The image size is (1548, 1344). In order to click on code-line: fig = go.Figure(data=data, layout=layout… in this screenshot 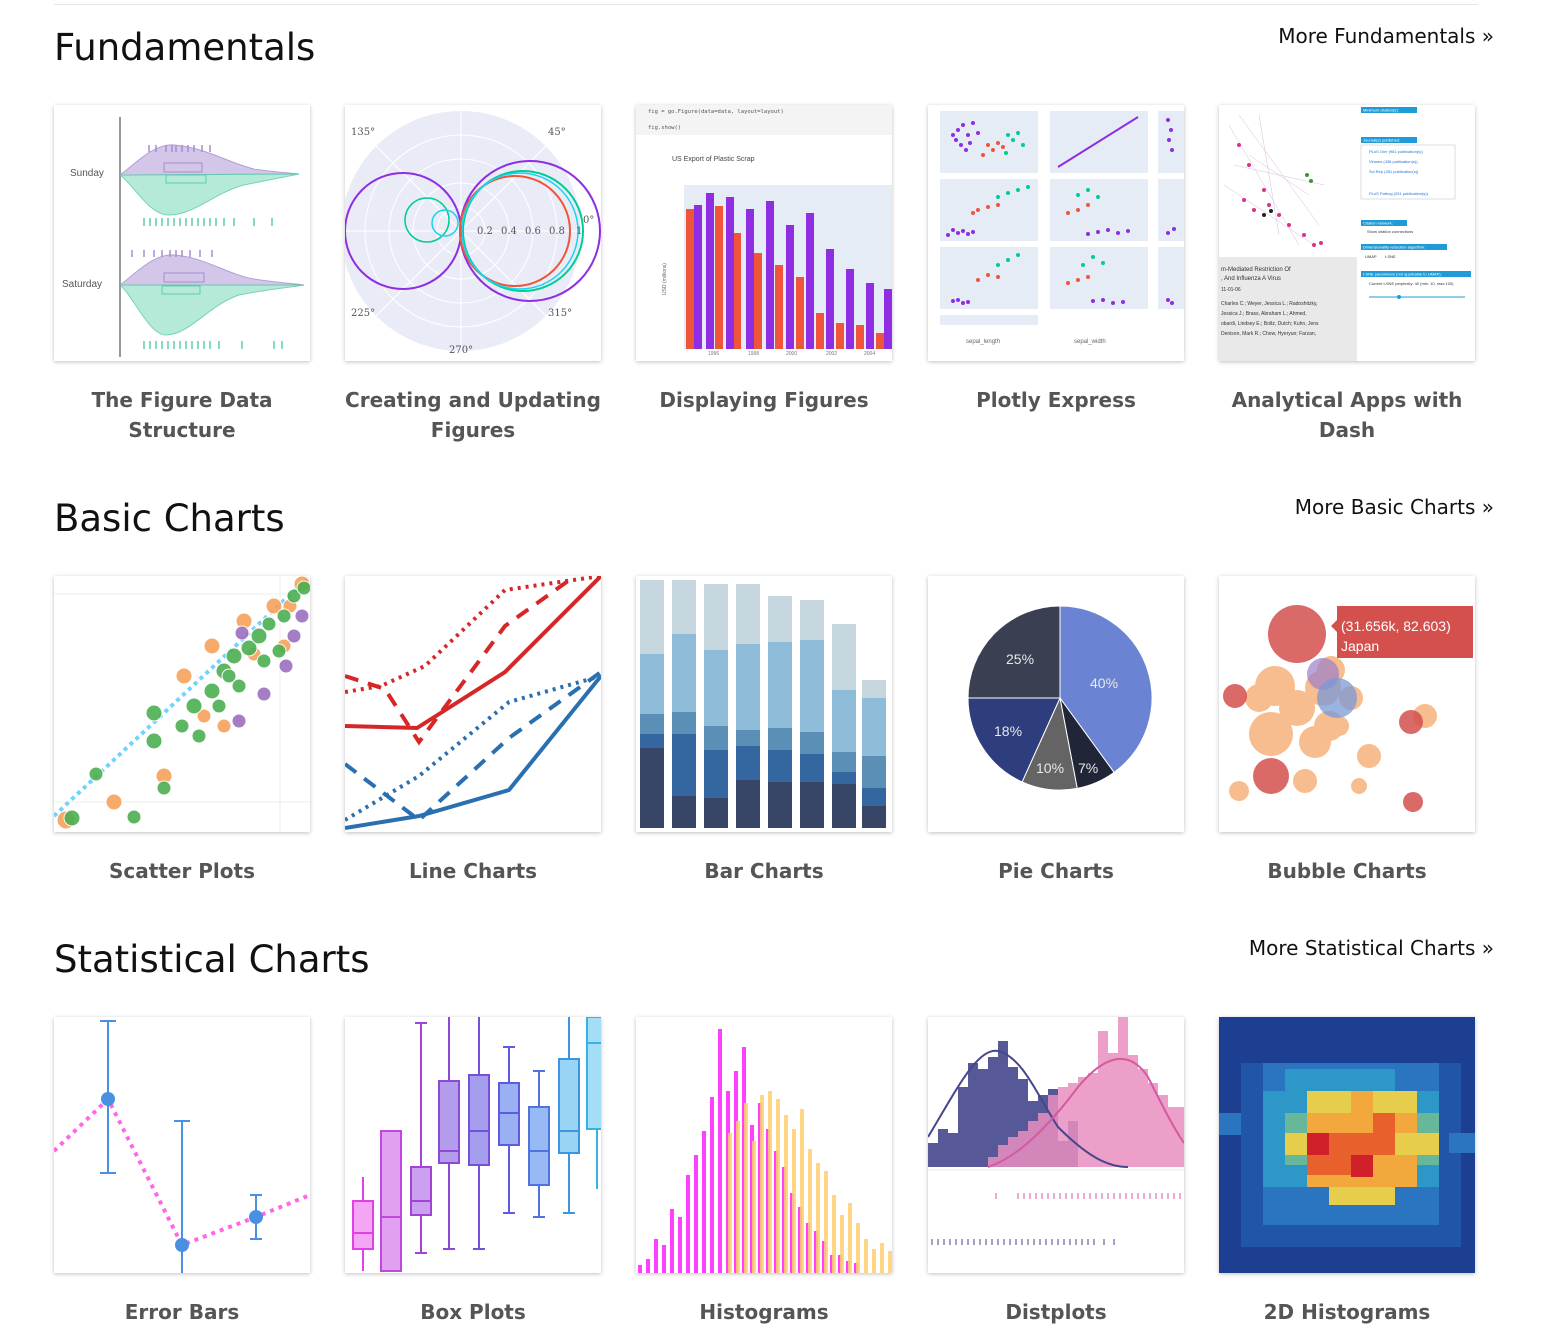, I will do `click(716, 112)`.